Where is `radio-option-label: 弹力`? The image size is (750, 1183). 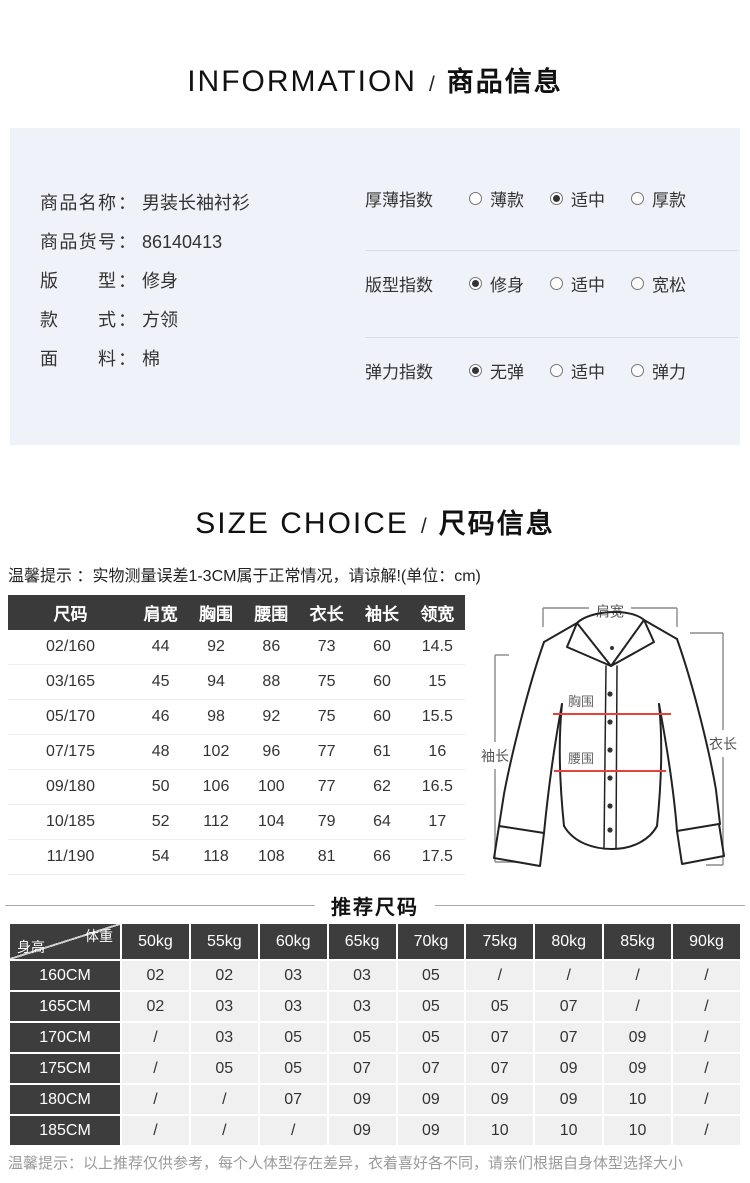 radio-option-label: 弹力 is located at coordinates (669, 372).